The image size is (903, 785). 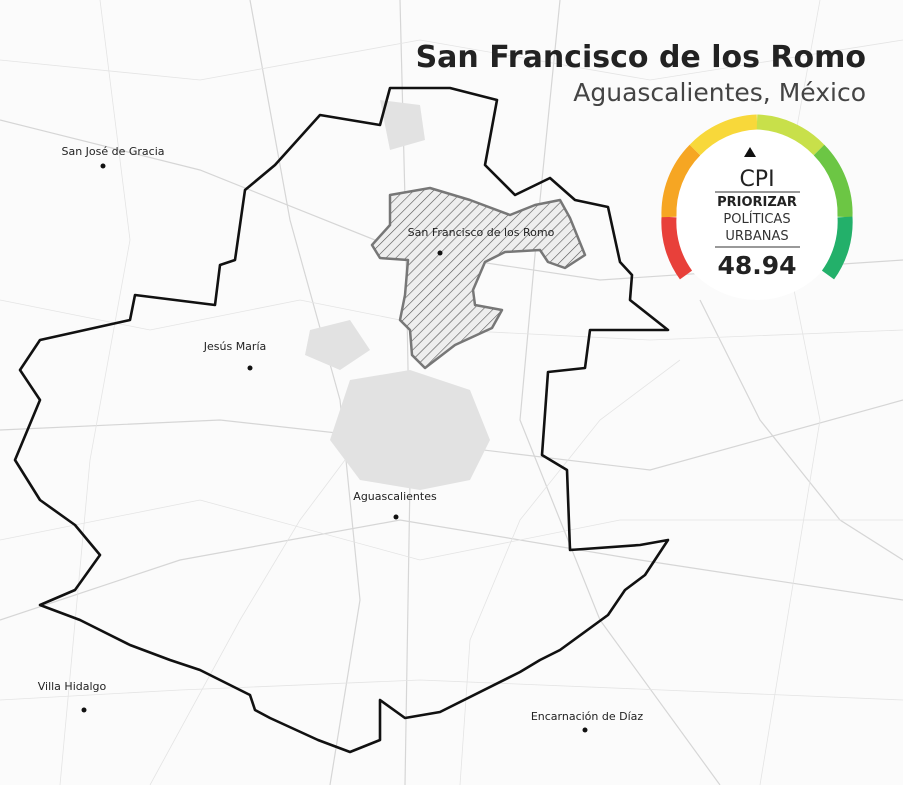 I want to click on urban-areas, so click(x=397, y=295).